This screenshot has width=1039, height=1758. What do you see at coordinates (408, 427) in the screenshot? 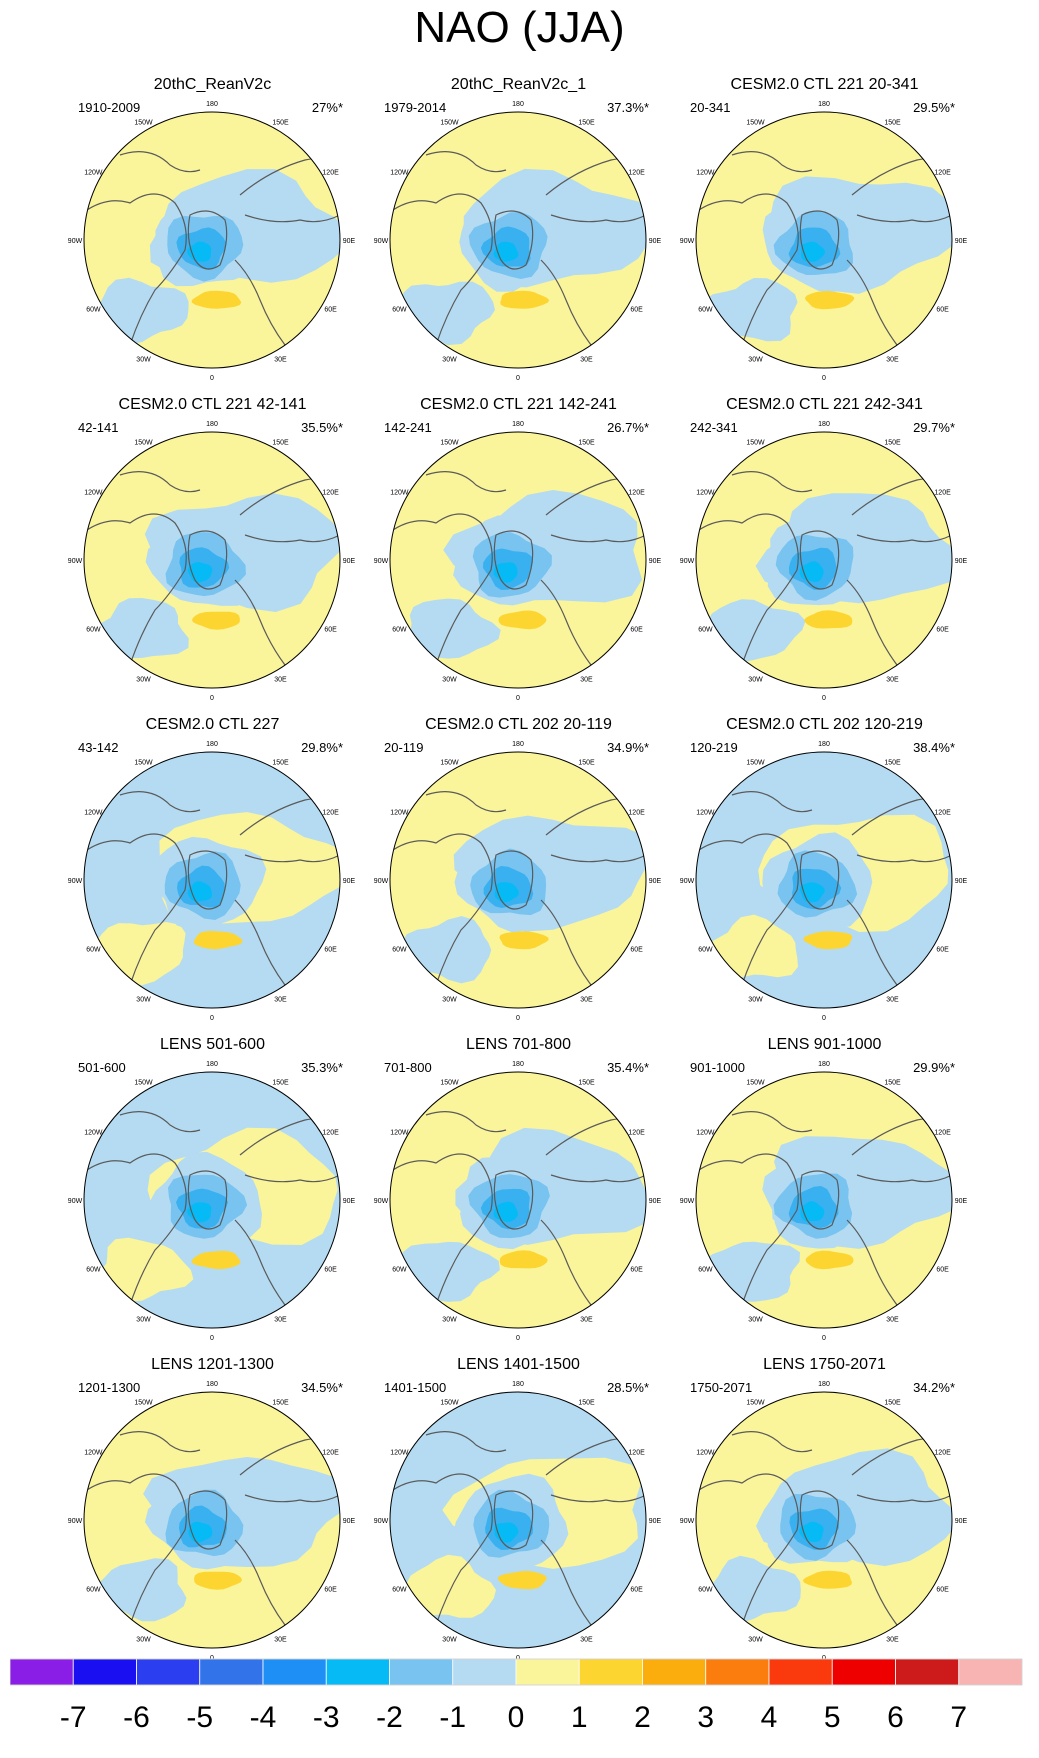
I see `panel-period: 142-241` at bounding box center [408, 427].